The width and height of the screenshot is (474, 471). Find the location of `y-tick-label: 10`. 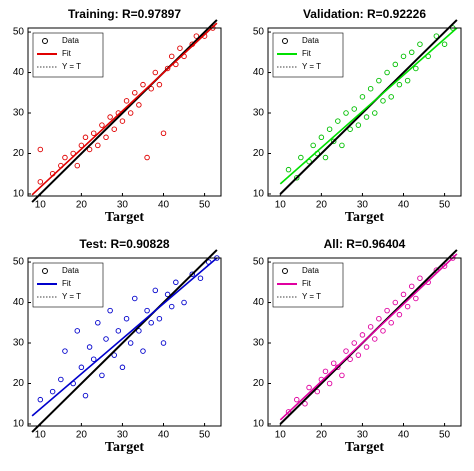

y-tick-label: 10 is located at coordinates (259, 424).